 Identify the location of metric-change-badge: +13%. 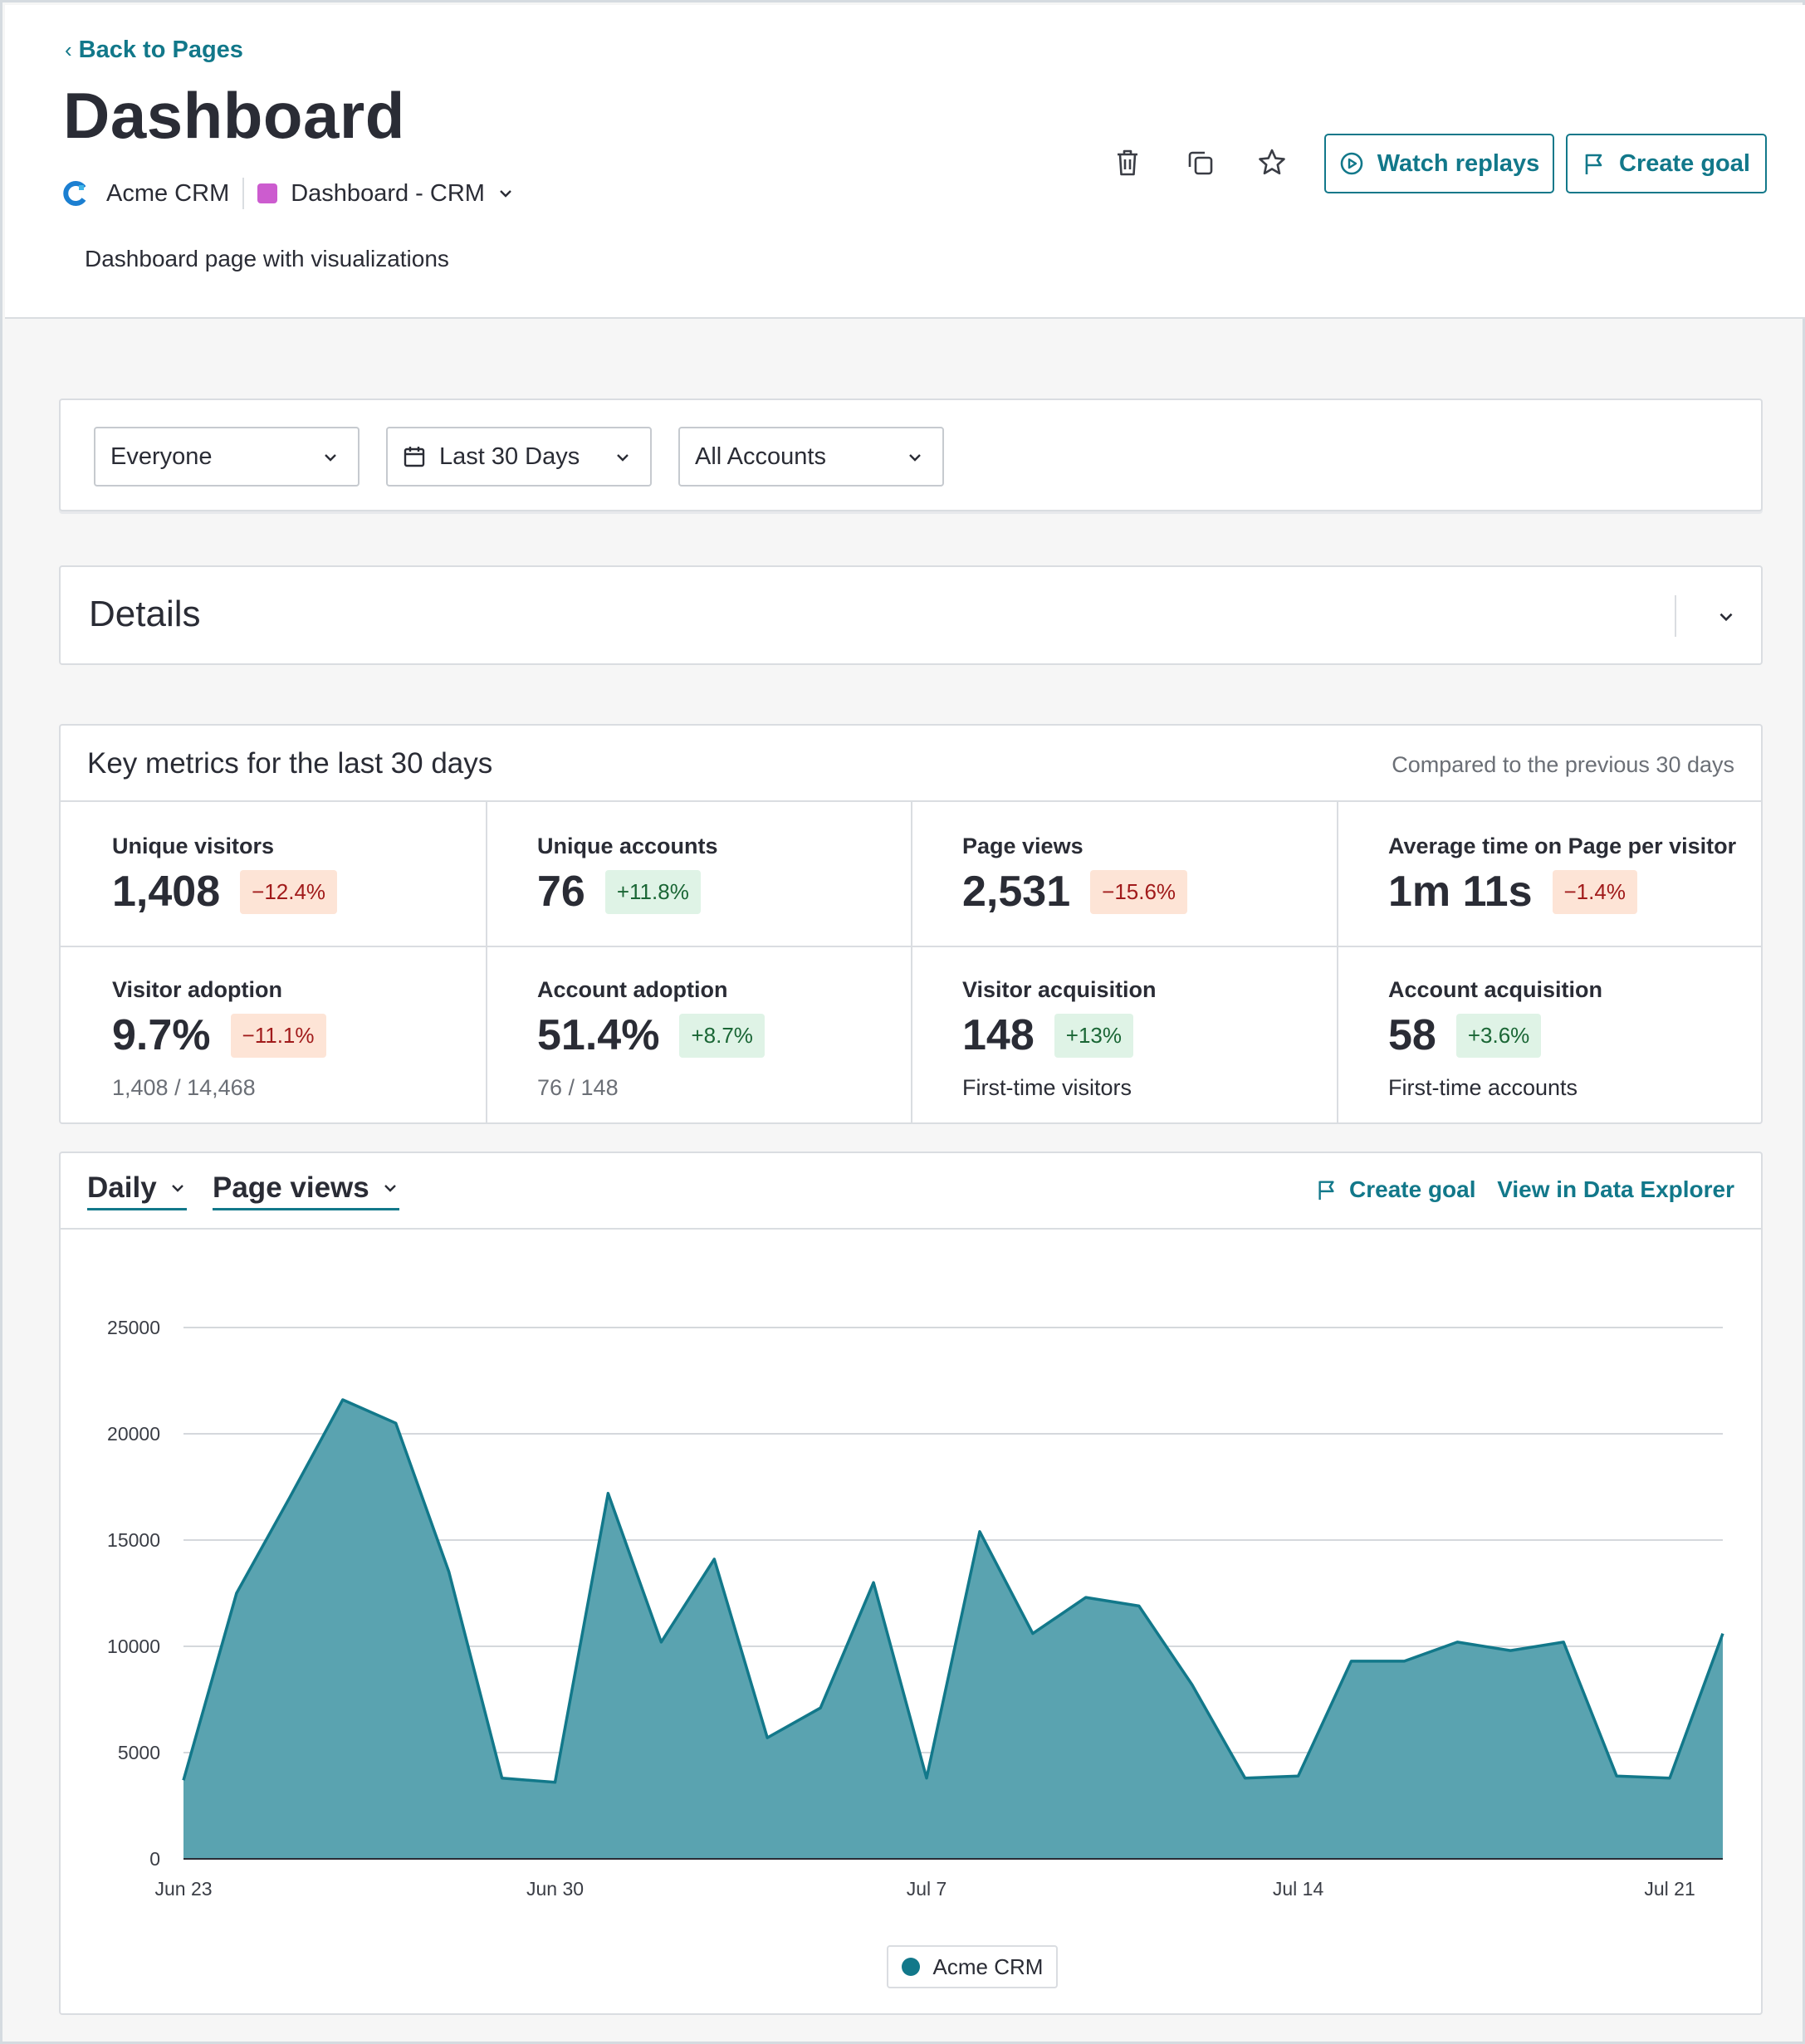
(1093, 1035).